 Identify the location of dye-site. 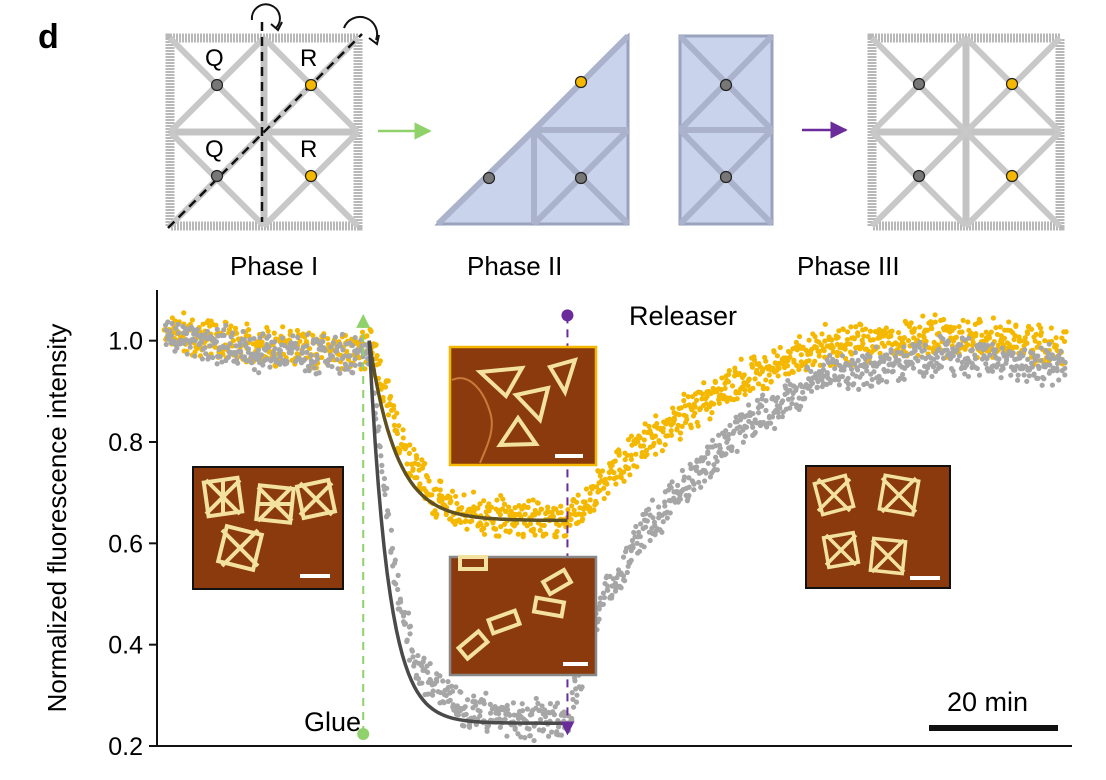
(1012, 84).